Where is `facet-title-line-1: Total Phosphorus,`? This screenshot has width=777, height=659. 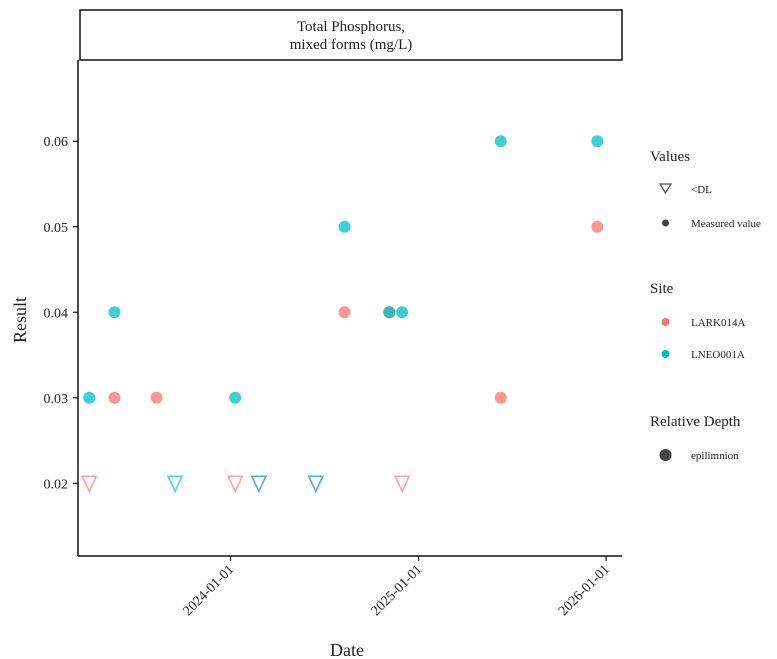 facet-title-line-1: Total Phosphorus, is located at coordinates (351, 27).